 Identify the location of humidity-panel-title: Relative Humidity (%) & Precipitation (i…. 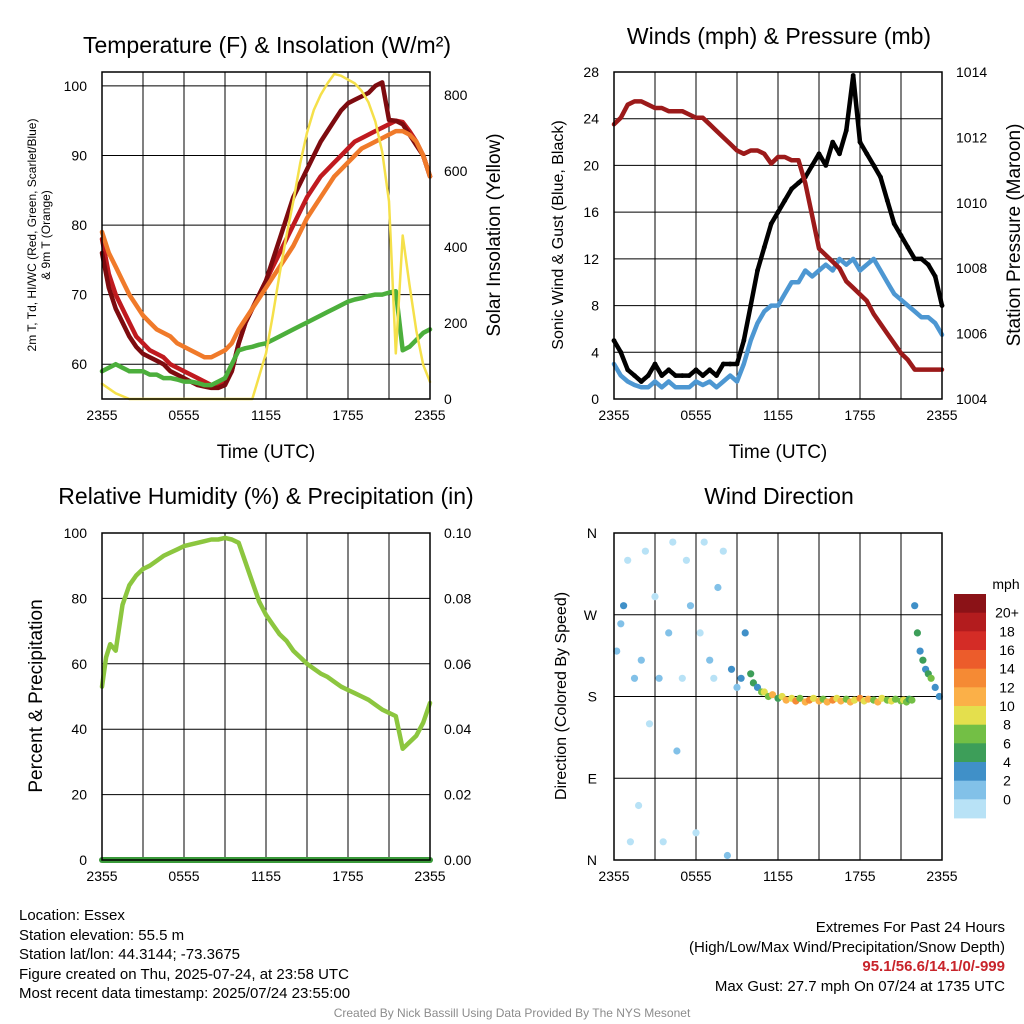
(265, 496).